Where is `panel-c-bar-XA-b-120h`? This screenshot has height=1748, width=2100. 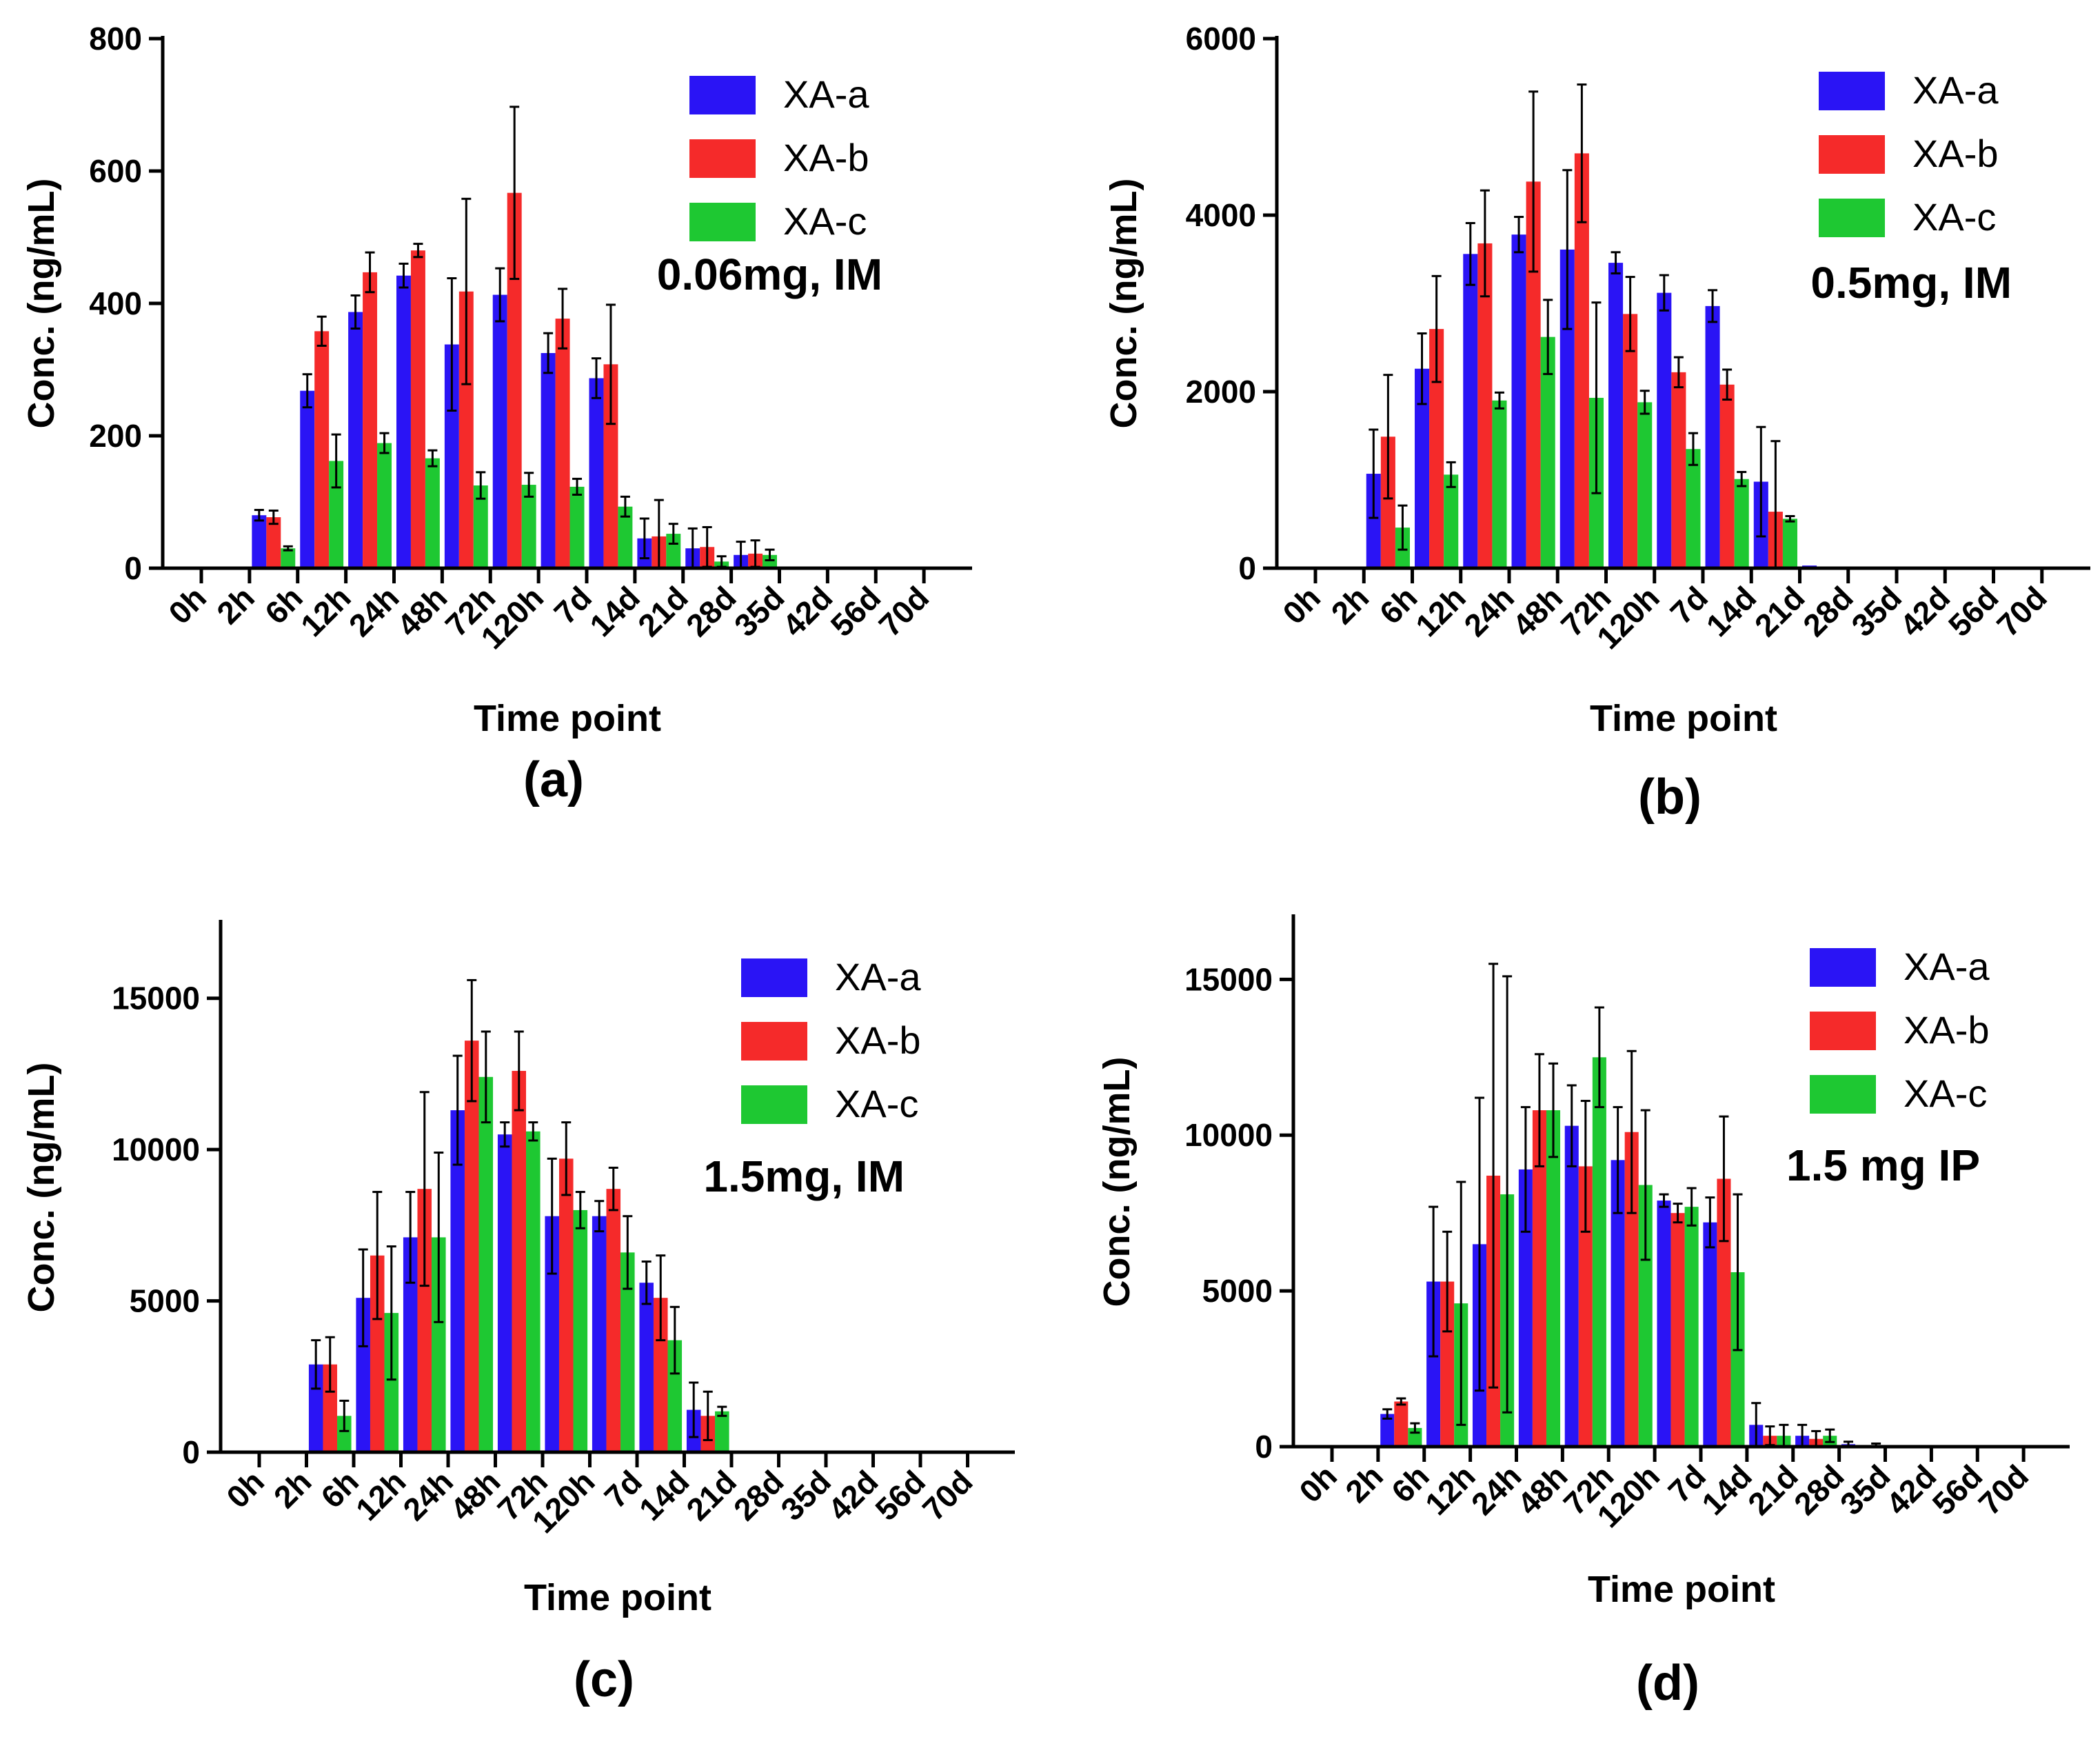 panel-c-bar-XA-b-120h is located at coordinates (613, 1320).